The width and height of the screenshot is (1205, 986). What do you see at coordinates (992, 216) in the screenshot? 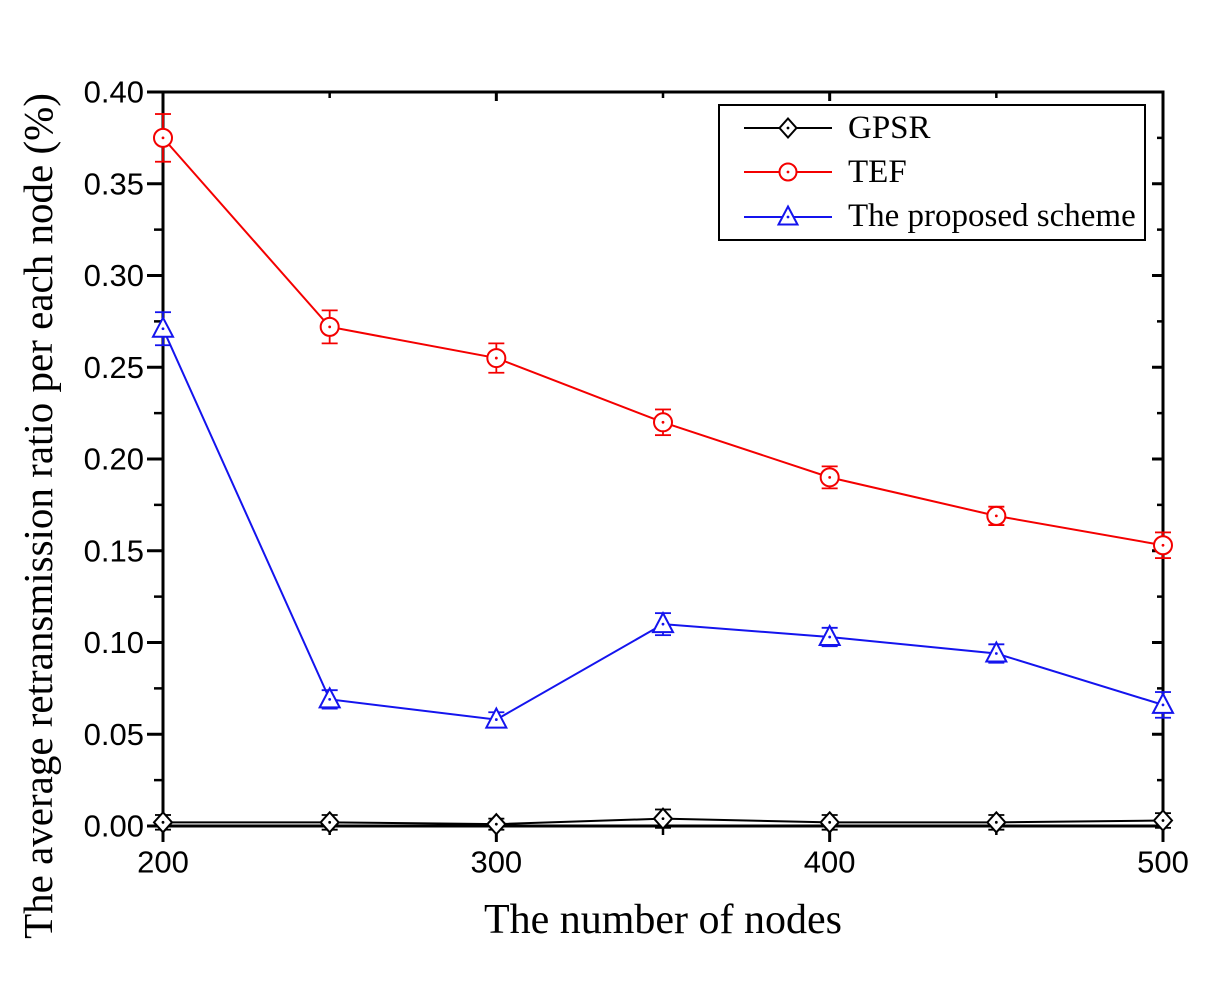
I see `legend-label-proposed-scheme: The proposed scheme` at bounding box center [992, 216].